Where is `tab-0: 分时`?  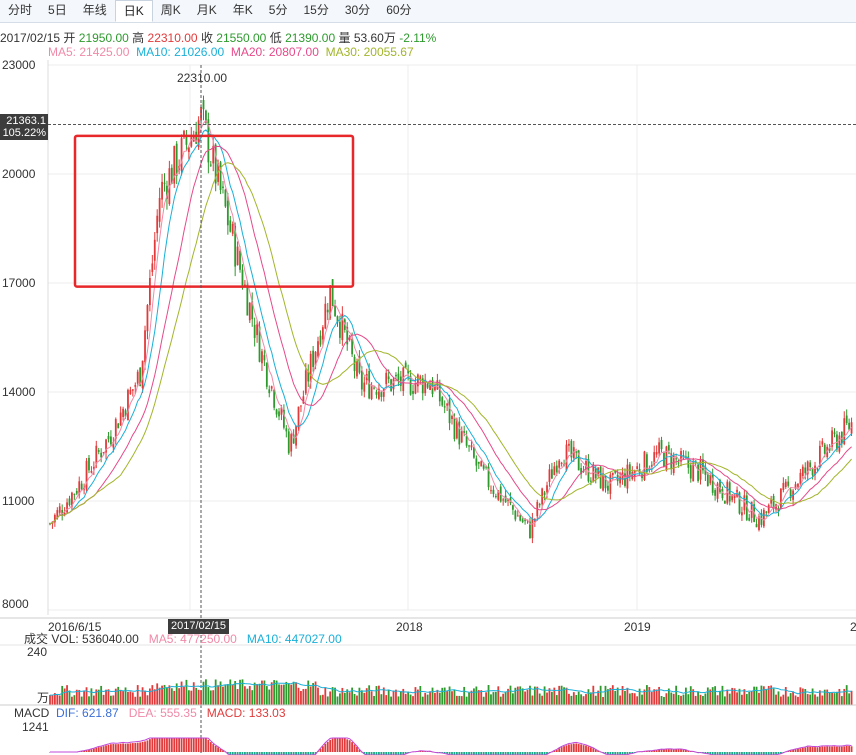 tab-0: 分时 is located at coordinates (20, 10).